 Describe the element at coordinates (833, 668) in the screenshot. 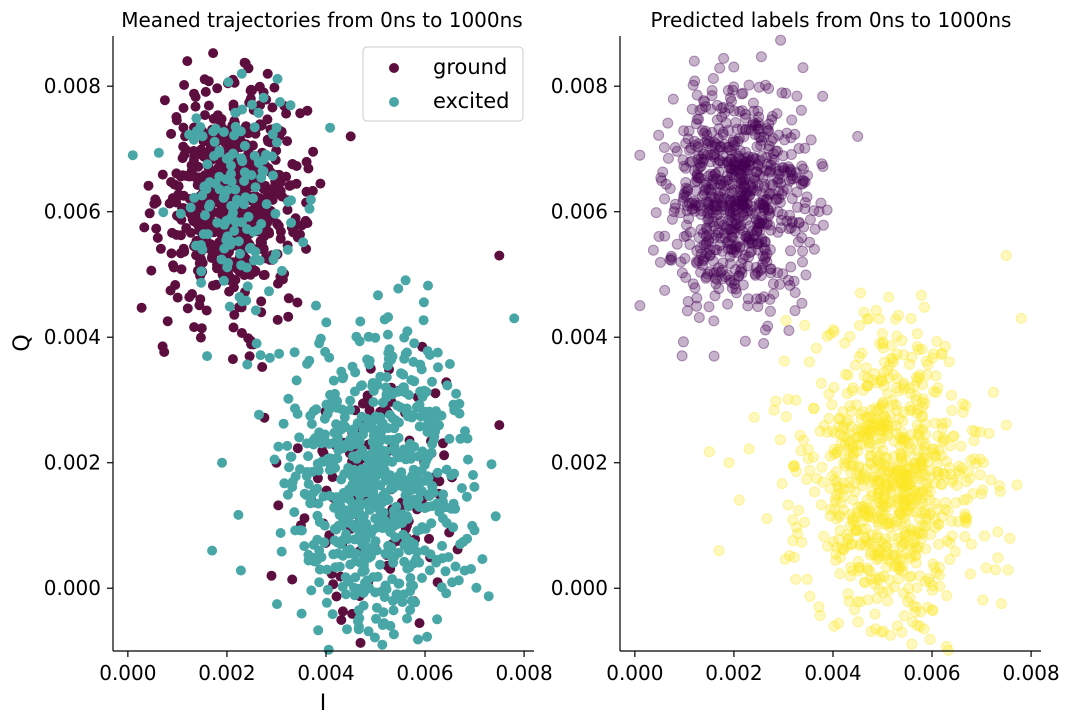

I see `x-ticks: 0.000 0.002 0.004 0.006 0.008` at that location.